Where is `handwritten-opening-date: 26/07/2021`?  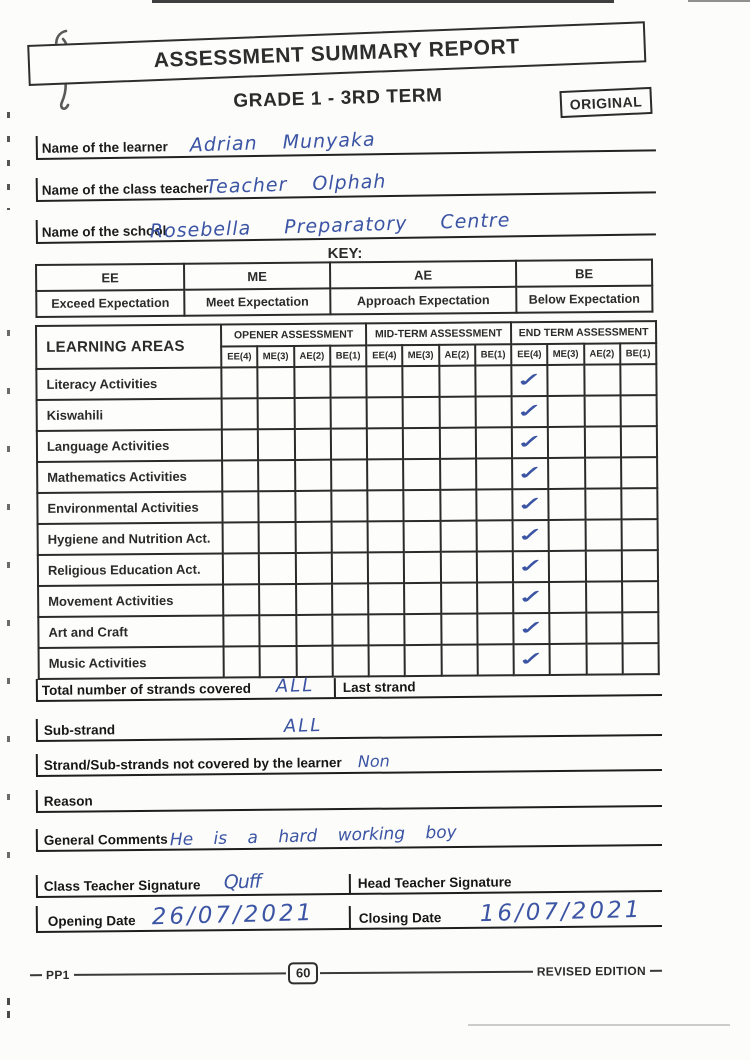 handwritten-opening-date: 26/07/2021 is located at coordinates (233, 915).